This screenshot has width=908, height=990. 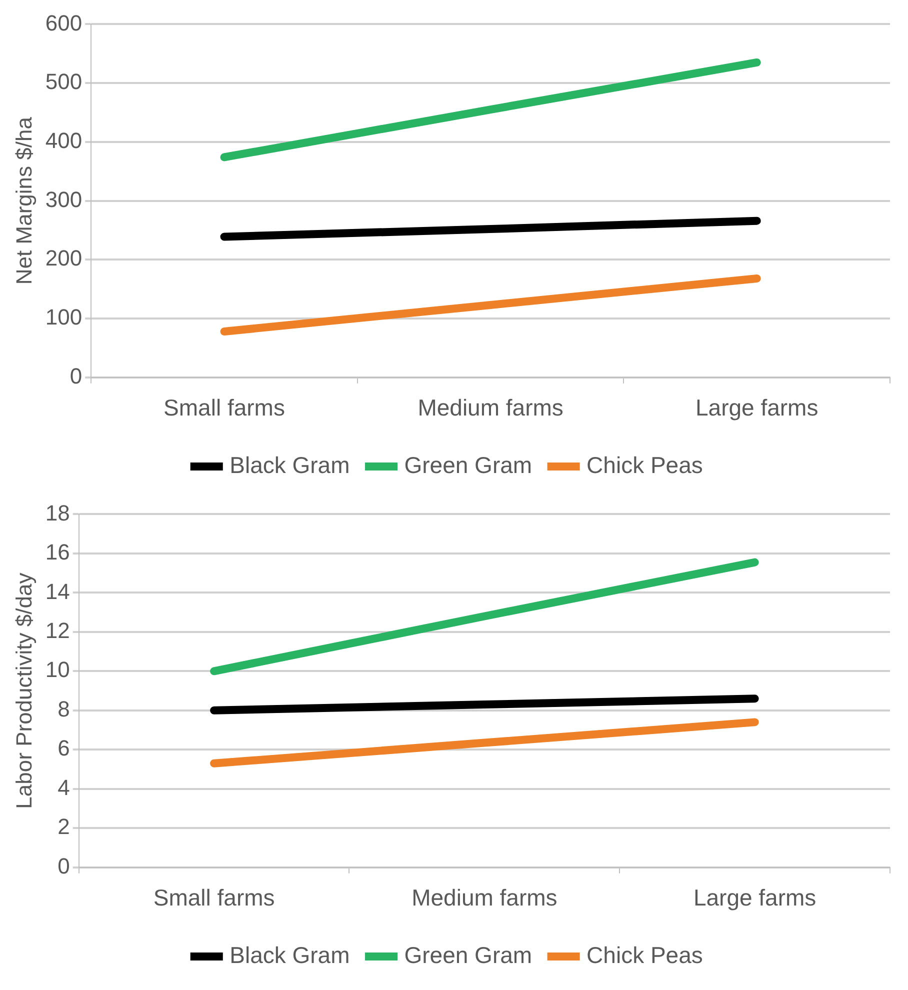 I want to click on y-tick-label: 16, so click(x=57, y=552).